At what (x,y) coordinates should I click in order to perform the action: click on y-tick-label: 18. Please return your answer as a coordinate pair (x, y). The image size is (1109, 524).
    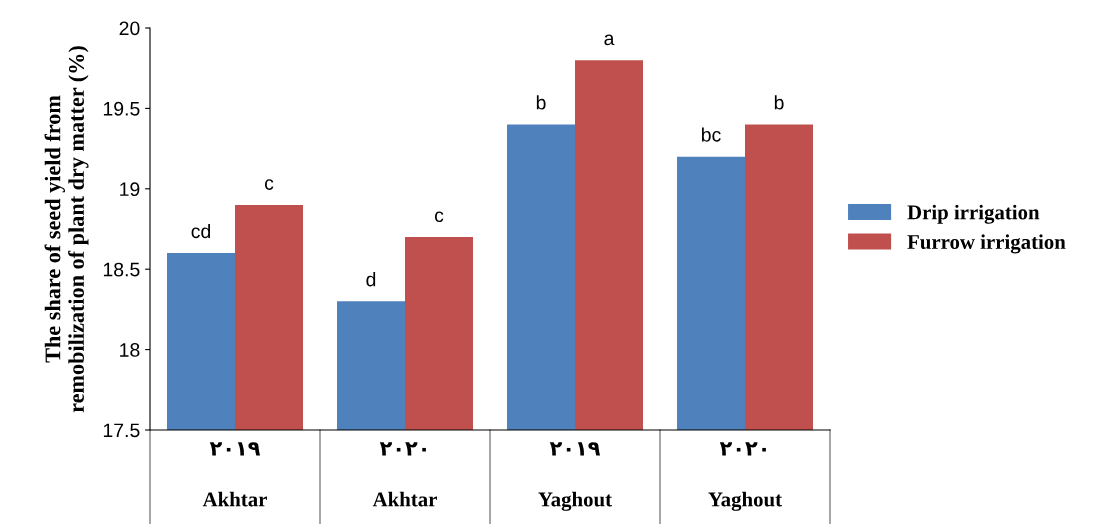
    Looking at the image, I should click on (130, 350).